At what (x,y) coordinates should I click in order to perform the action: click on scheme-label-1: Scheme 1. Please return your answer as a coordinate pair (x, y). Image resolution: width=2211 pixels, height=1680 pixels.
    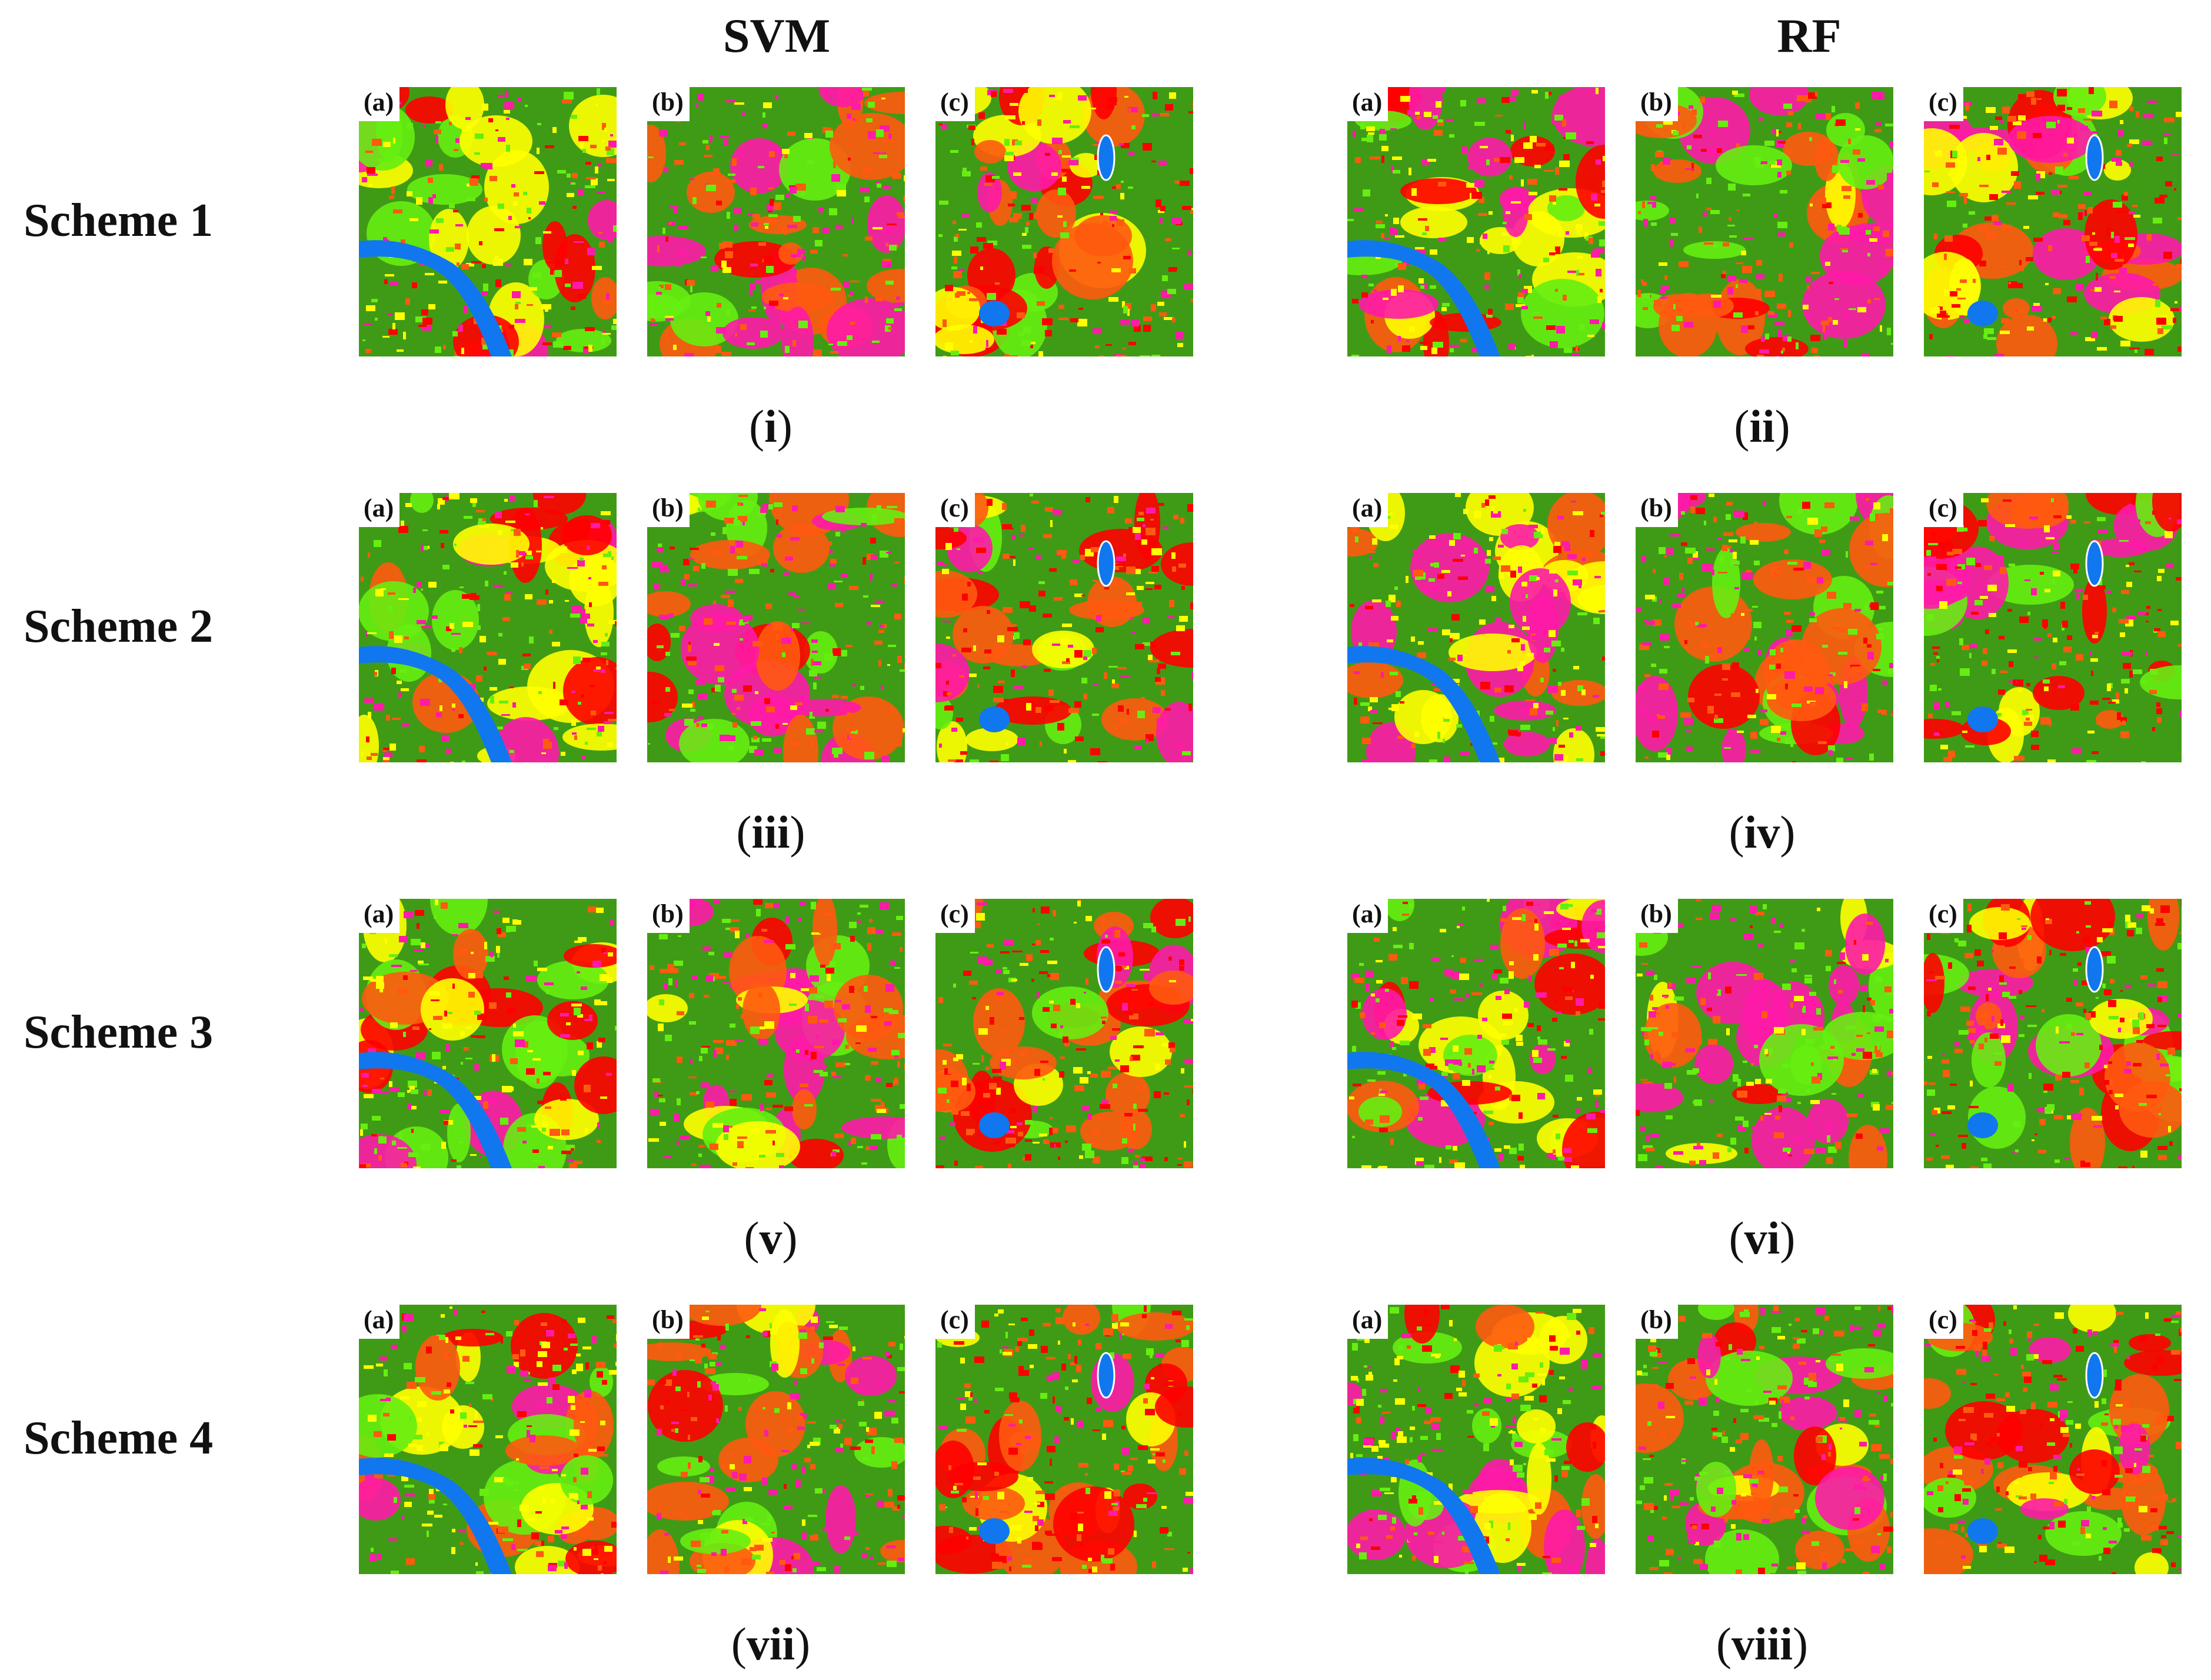
    Looking at the image, I should click on (119, 220).